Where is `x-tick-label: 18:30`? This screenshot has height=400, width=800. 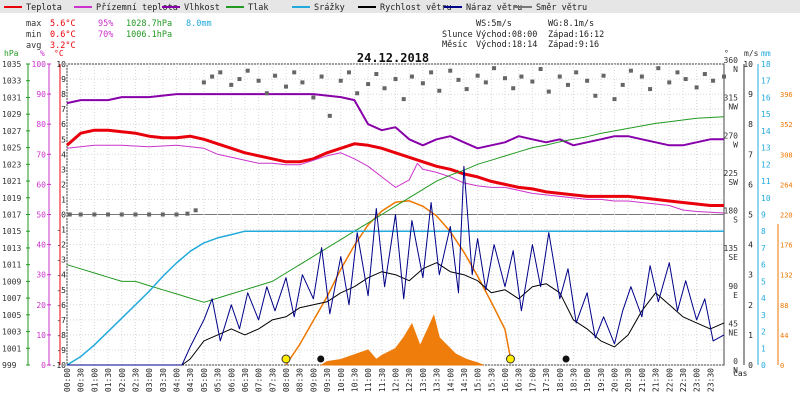 x-tick-label: 18:30 is located at coordinates (573, 380).